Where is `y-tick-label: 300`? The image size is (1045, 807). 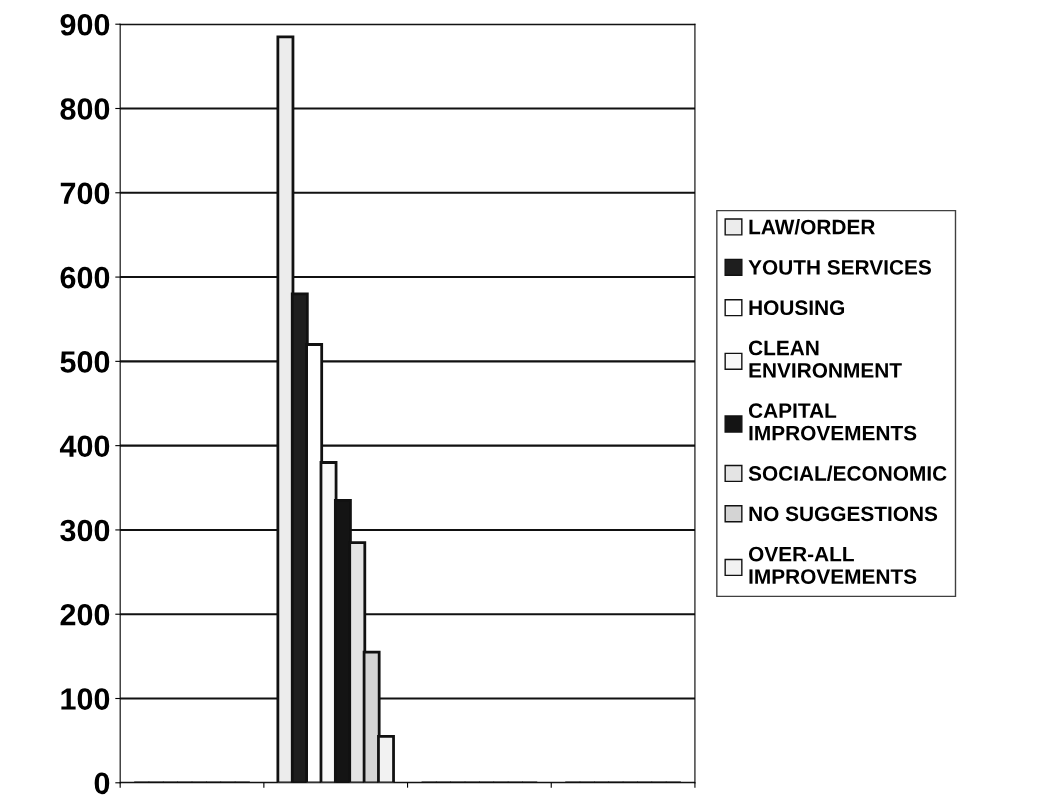
y-tick-label: 300 is located at coordinates (85, 530).